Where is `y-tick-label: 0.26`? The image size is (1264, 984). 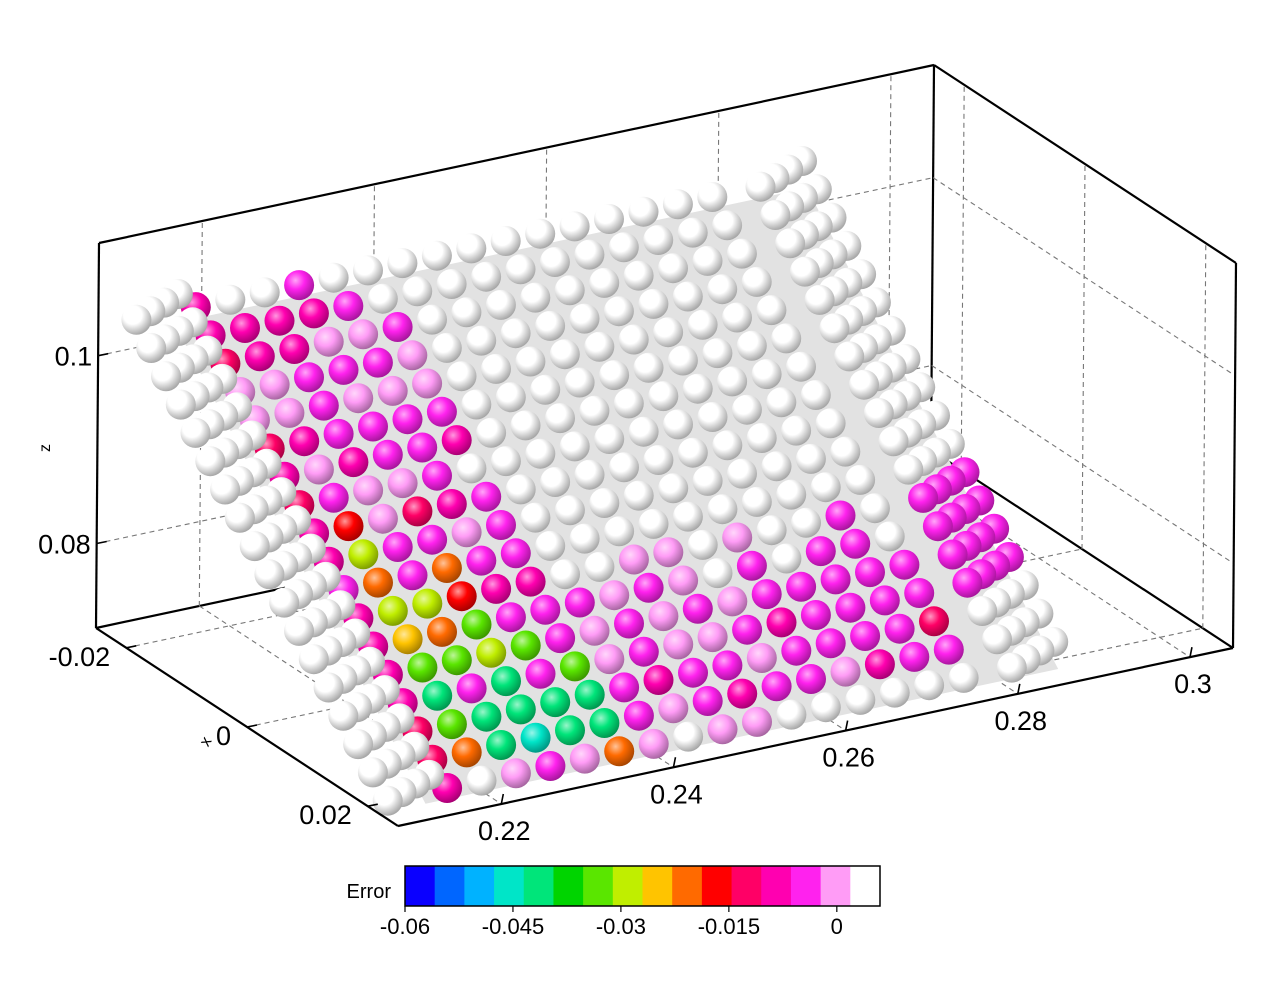 y-tick-label: 0.26 is located at coordinates (848, 758).